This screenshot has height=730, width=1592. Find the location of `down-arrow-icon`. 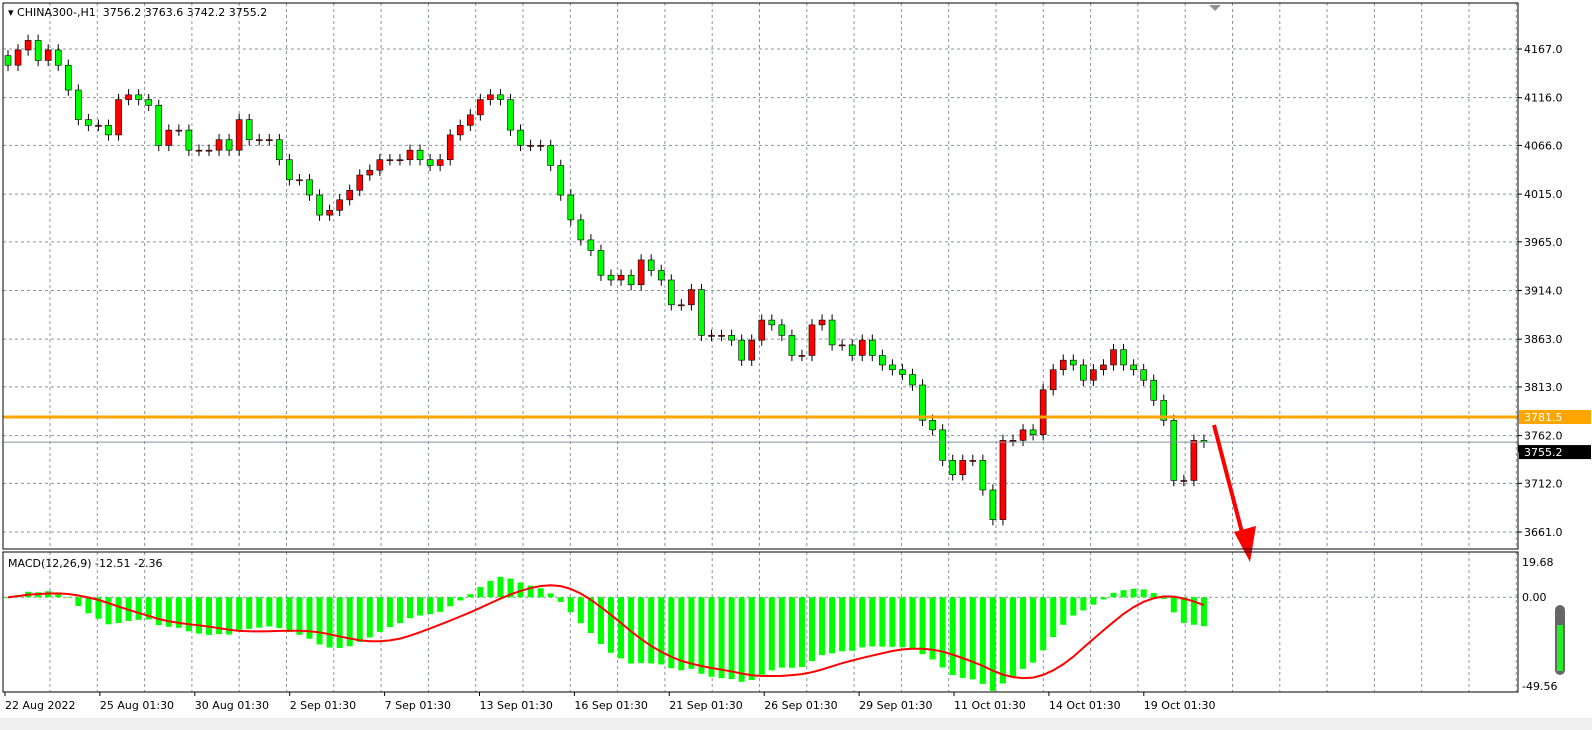

down-arrow-icon is located at coordinates (1229, 482).